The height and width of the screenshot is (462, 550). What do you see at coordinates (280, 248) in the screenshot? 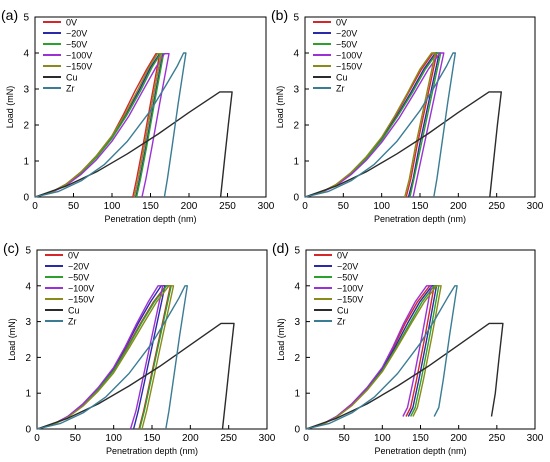
I see `panel-label: (d)` at bounding box center [280, 248].